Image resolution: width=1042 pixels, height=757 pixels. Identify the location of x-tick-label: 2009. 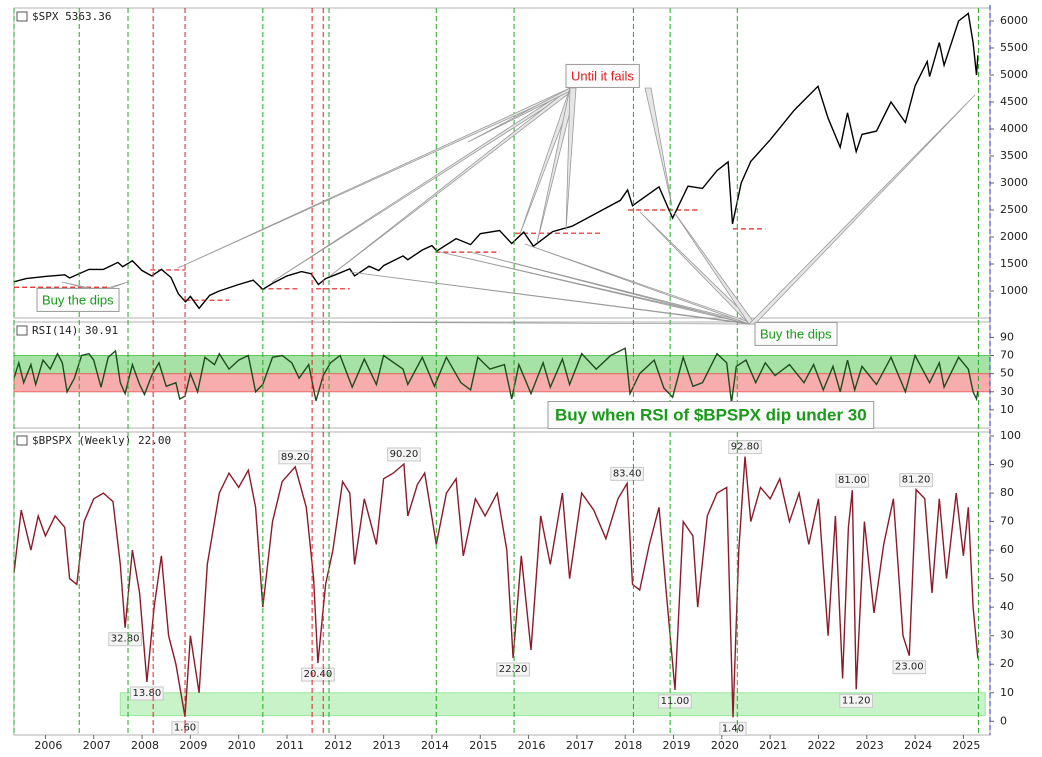
(193, 745).